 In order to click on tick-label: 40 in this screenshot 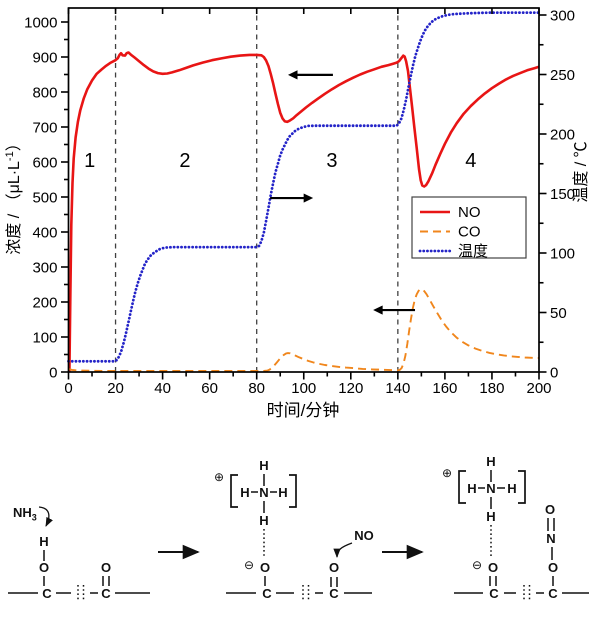, I will do `click(162, 388)`.